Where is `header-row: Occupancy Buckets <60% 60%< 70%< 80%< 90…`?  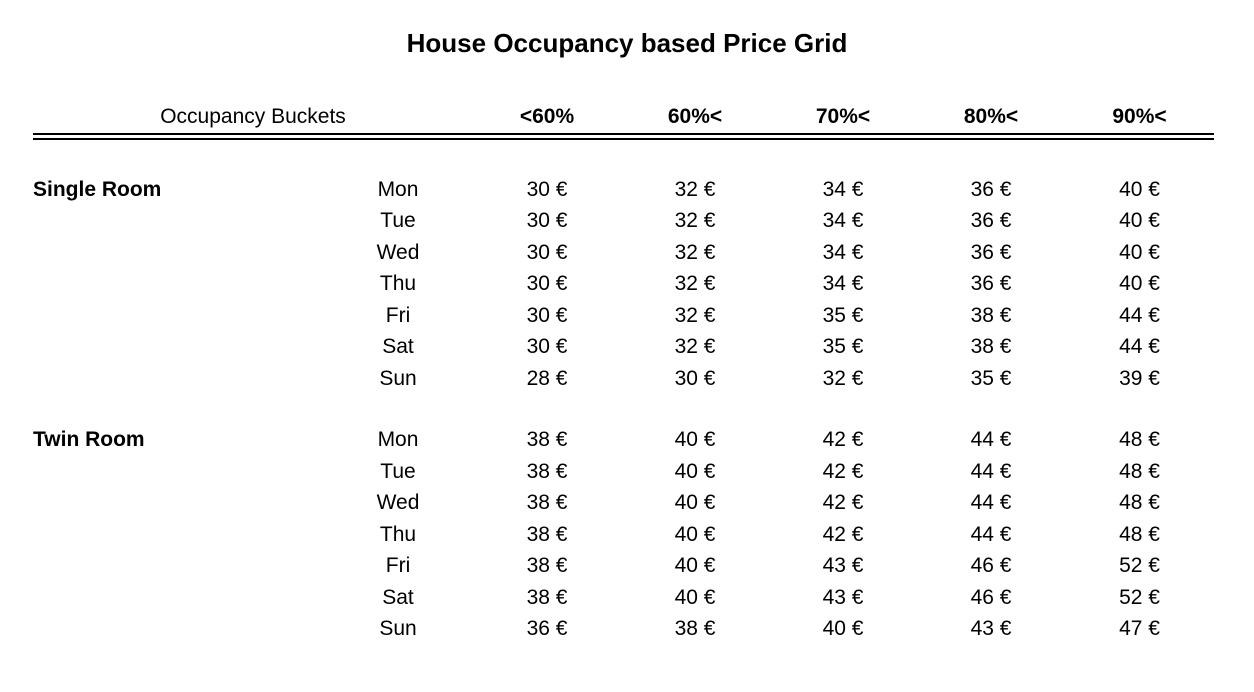
header-row: Occupancy Buckets <60% 60%< 70%< 80%< 90… is located at coordinates (623, 114).